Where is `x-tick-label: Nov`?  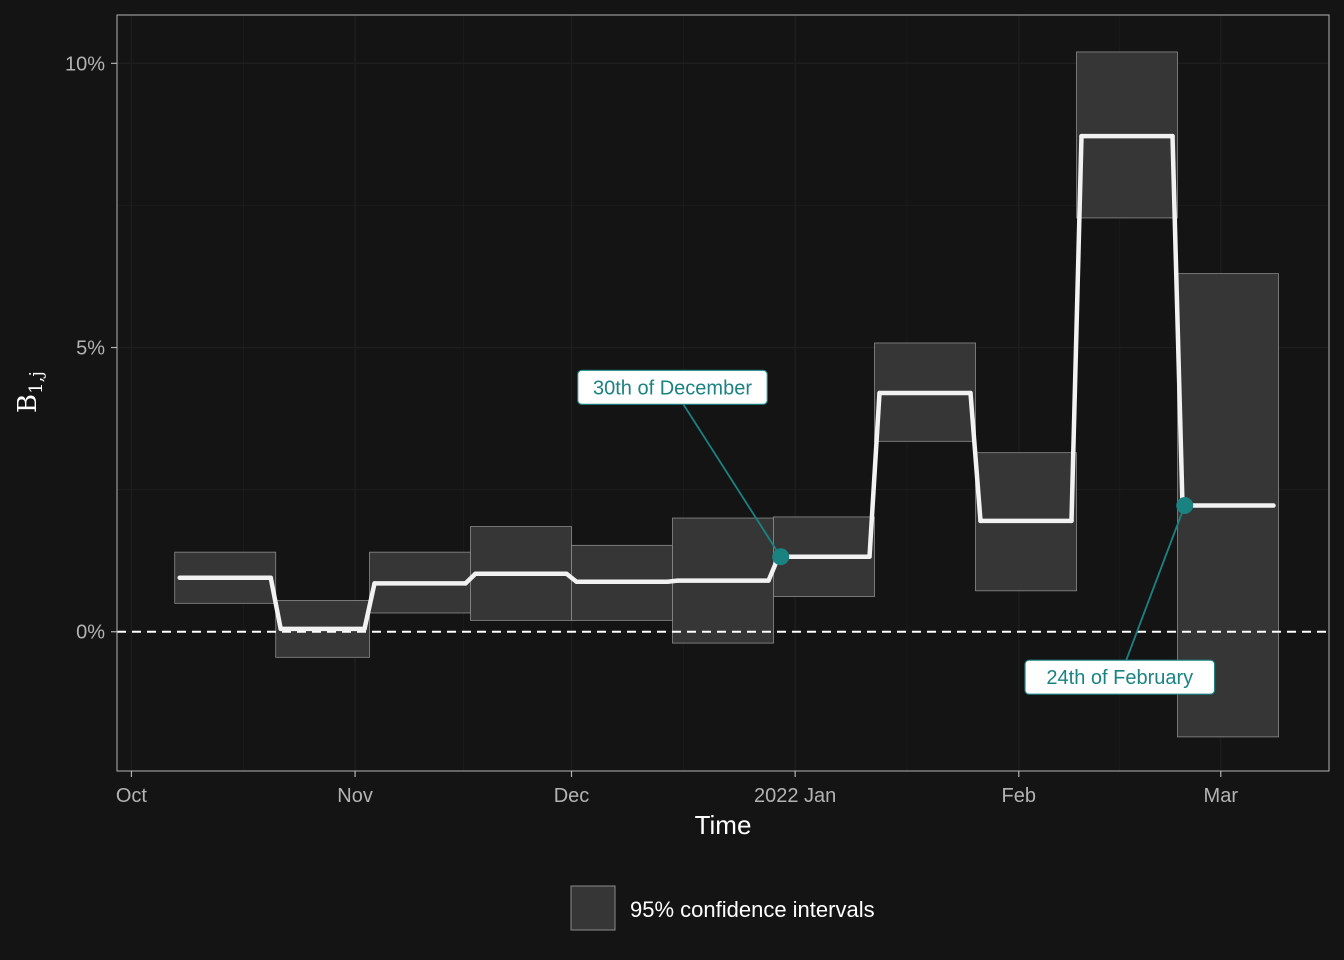 x-tick-label: Nov is located at coordinates (355, 796).